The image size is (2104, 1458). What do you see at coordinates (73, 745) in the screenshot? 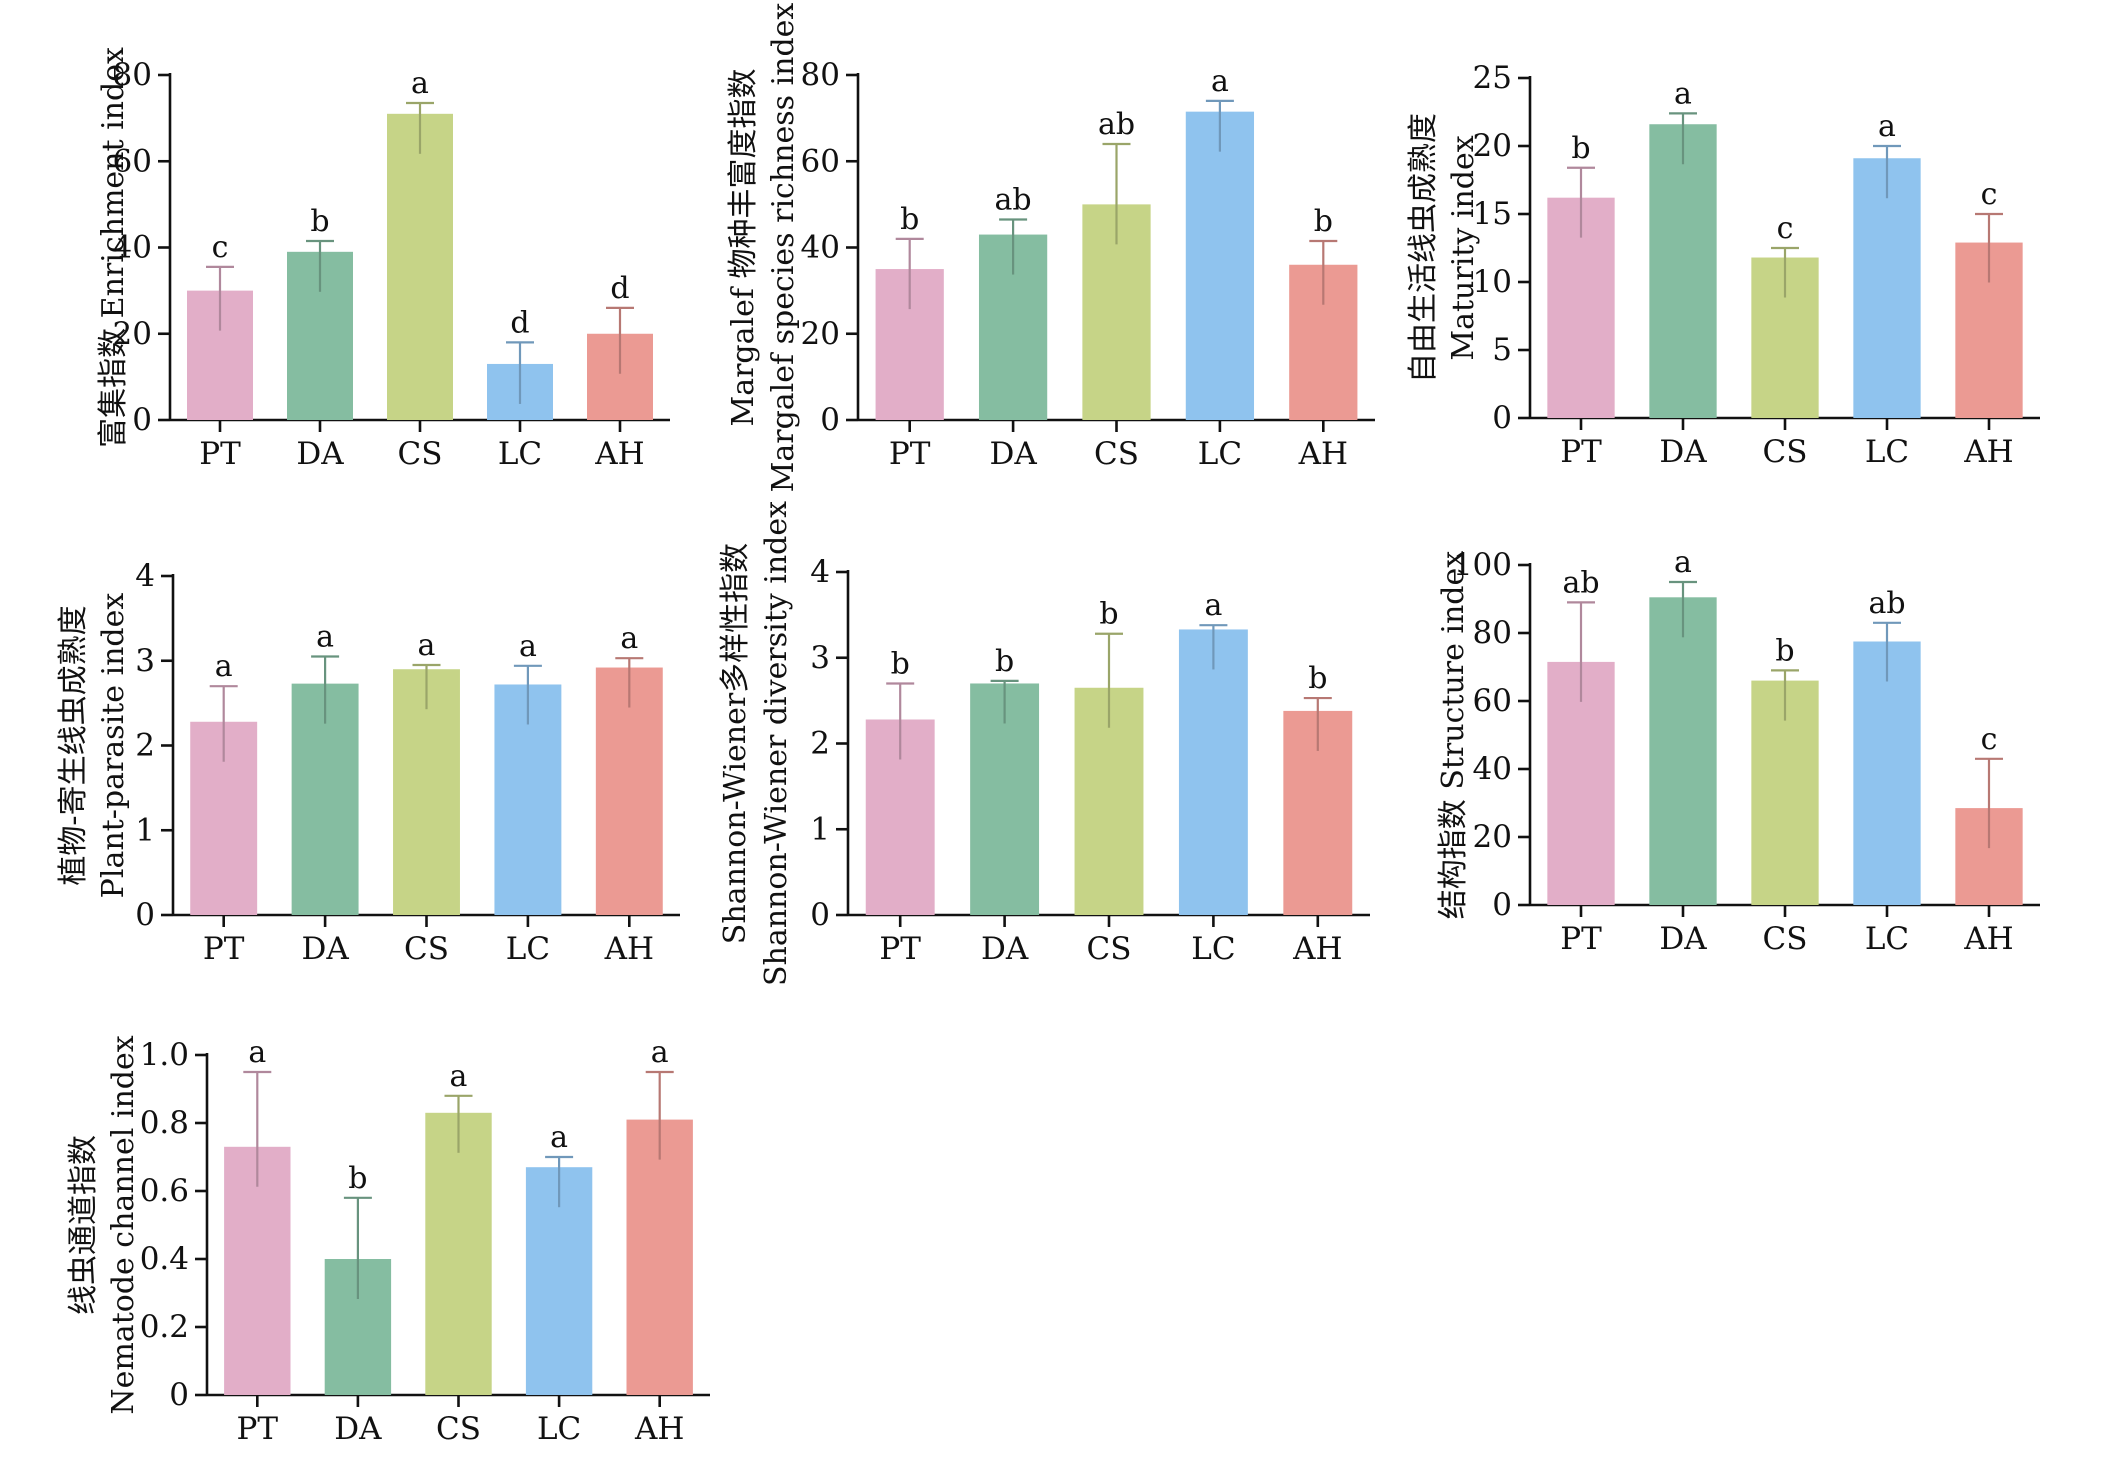
I see `y-axis-title: 植物-寄生线虫成熟度` at bounding box center [73, 745].